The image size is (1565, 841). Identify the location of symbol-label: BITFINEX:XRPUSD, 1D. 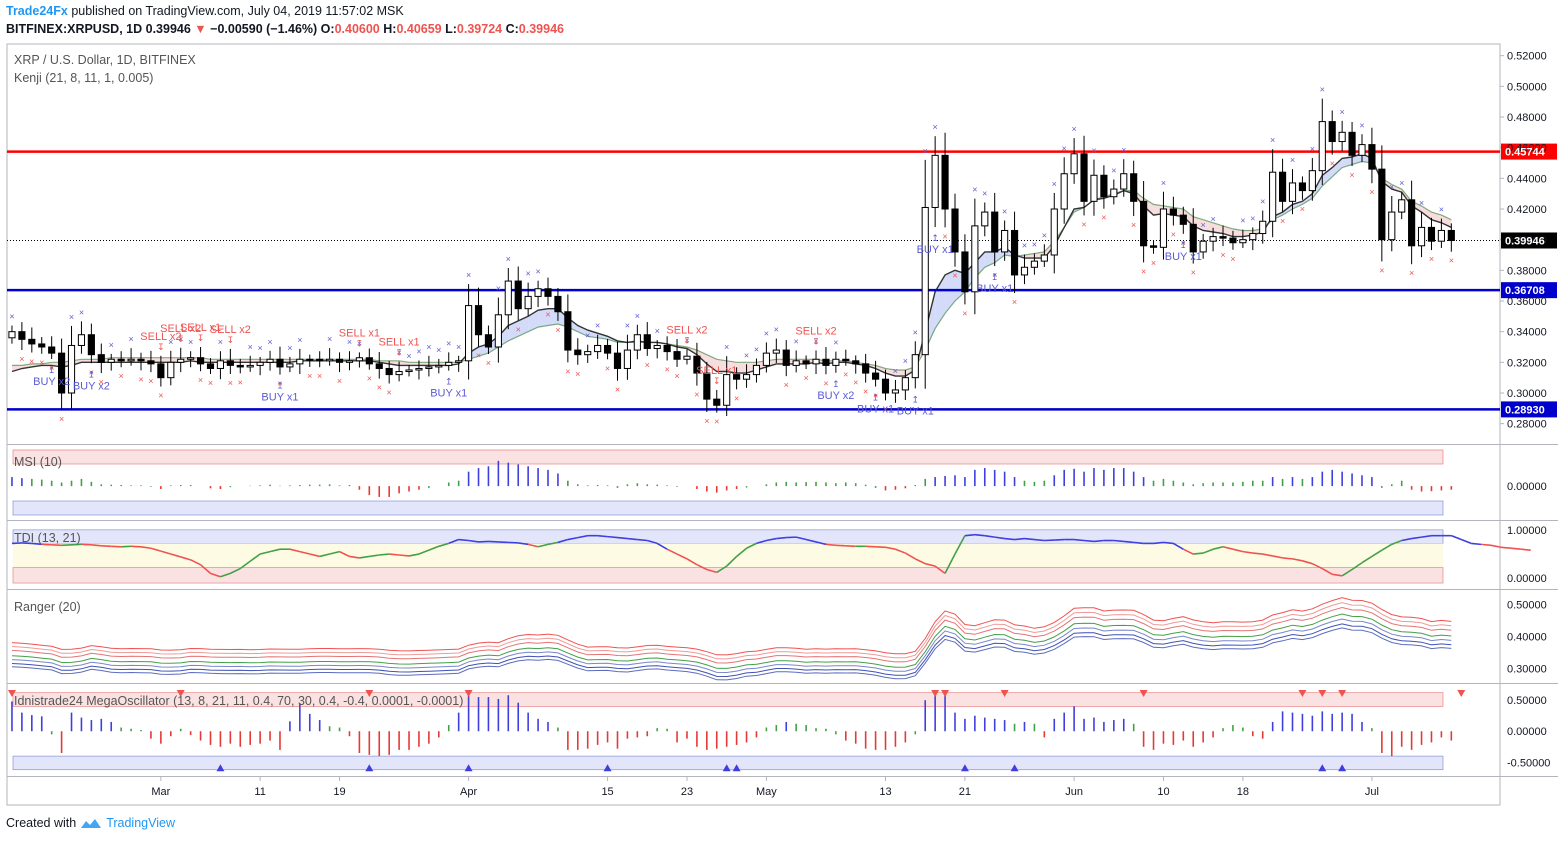
(74, 29).